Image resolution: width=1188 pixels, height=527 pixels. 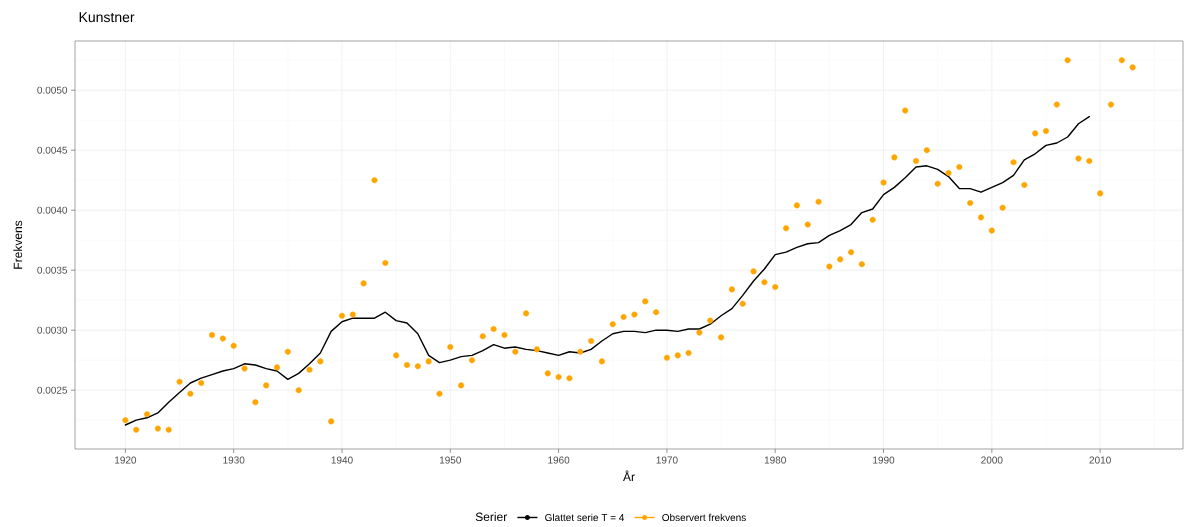 I want to click on legend-label: Glattet serie T = 4, so click(x=585, y=517).